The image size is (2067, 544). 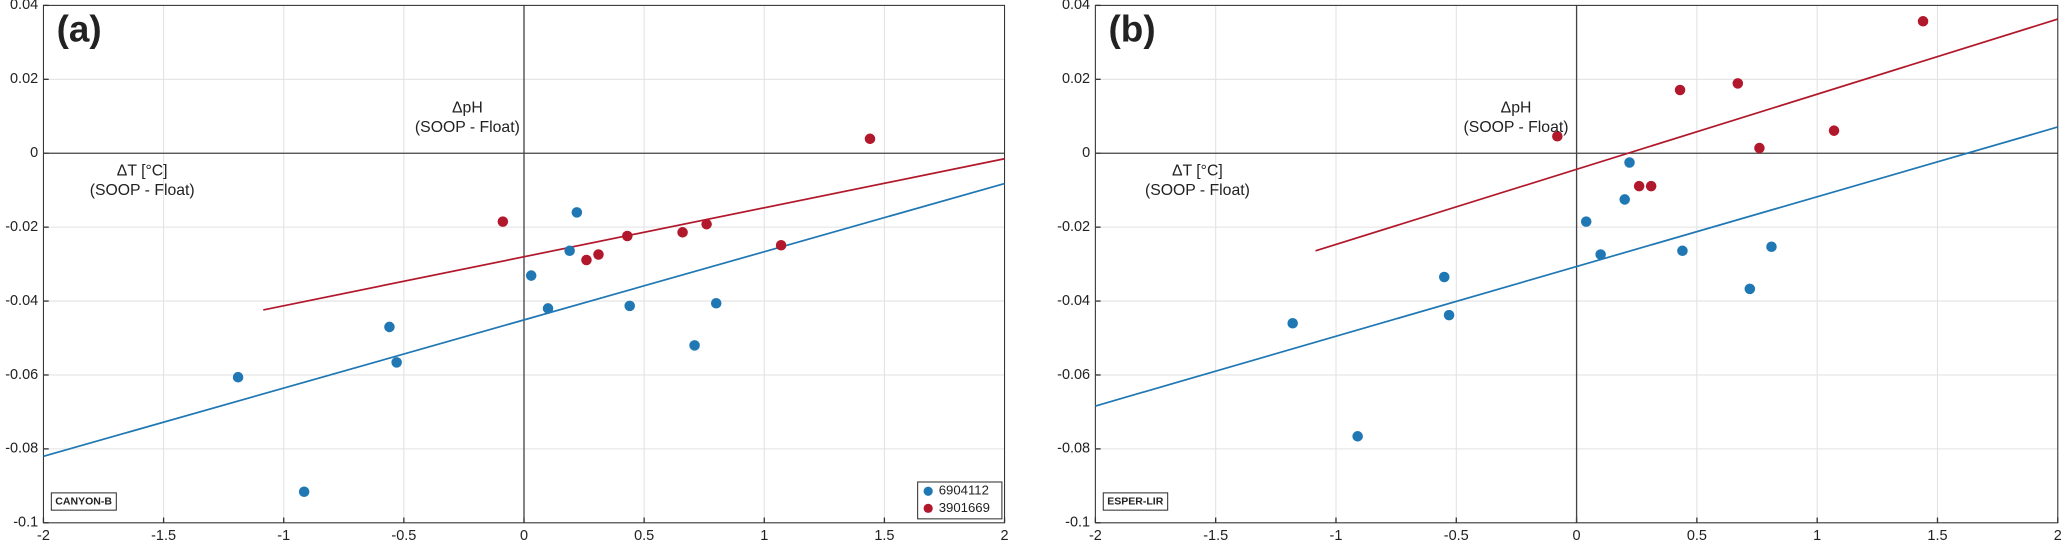 What do you see at coordinates (964, 490) in the screenshot?
I see `legend-label: 6904112` at bounding box center [964, 490].